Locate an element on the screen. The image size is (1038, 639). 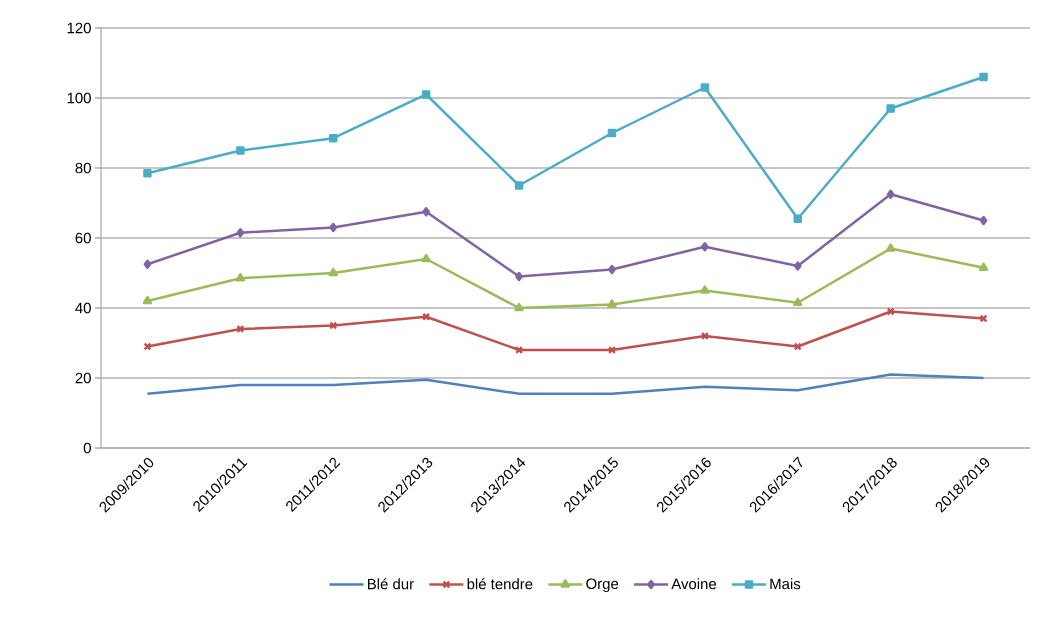
y-tick-label: 20 is located at coordinates (83, 378).